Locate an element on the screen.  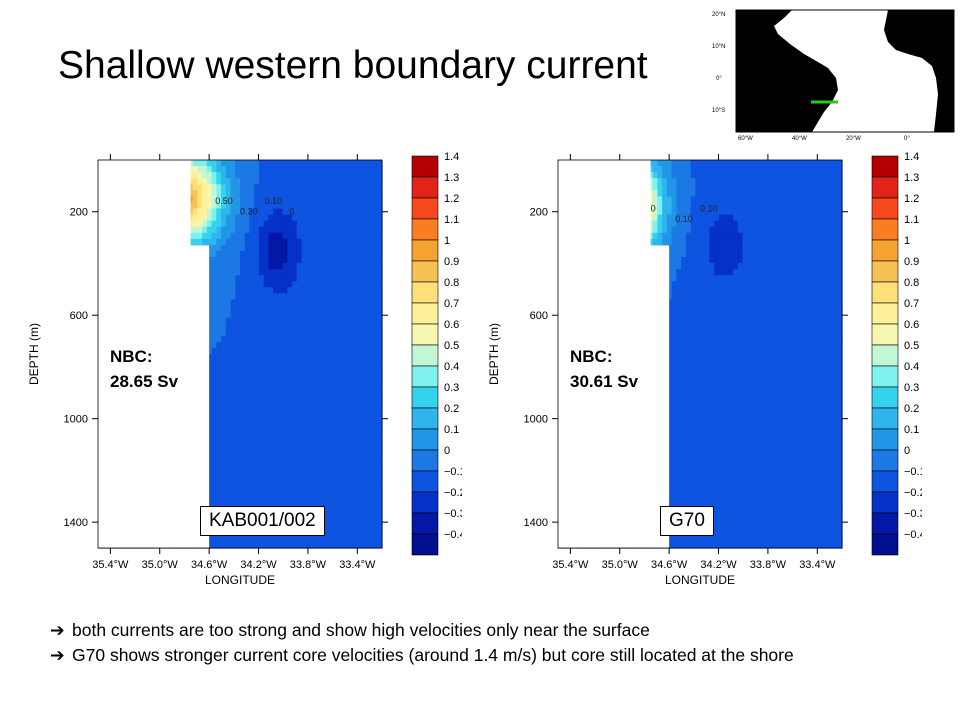
inset-lat-label: 10°S is located at coordinates (718, 111).